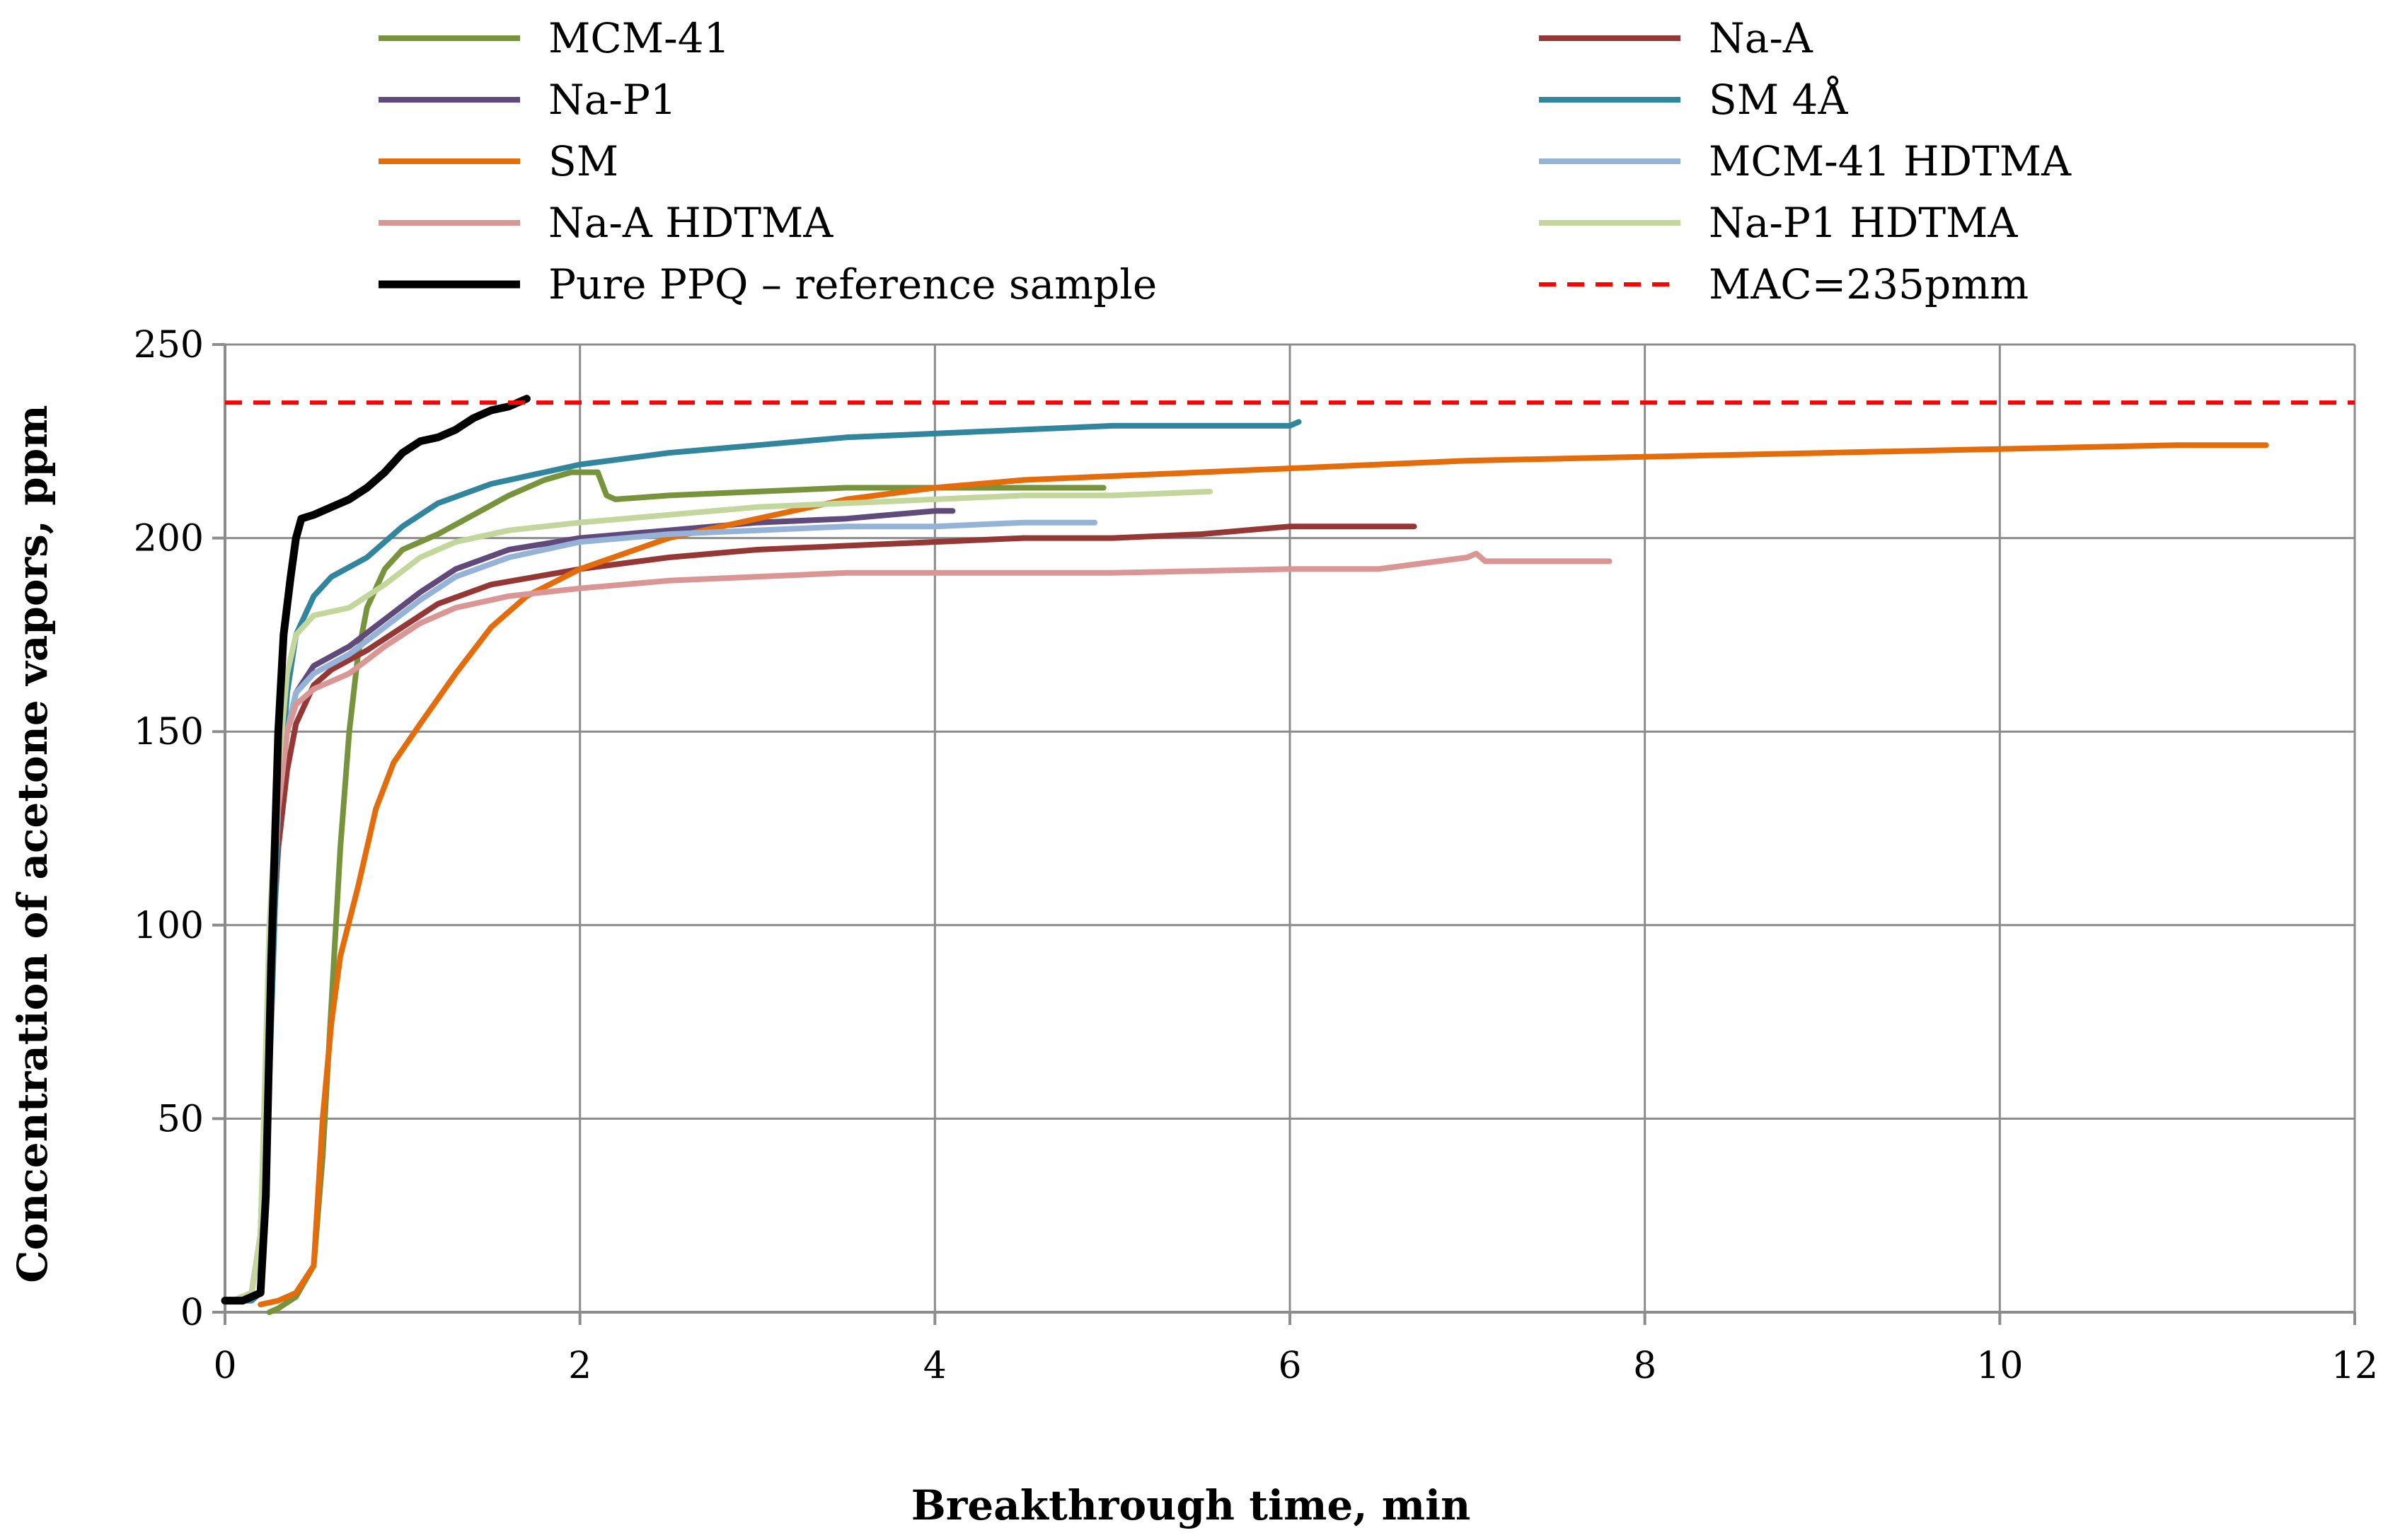 The image size is (2388, 1540). I want to click on y-tick-label: 200, so click(169, 539).